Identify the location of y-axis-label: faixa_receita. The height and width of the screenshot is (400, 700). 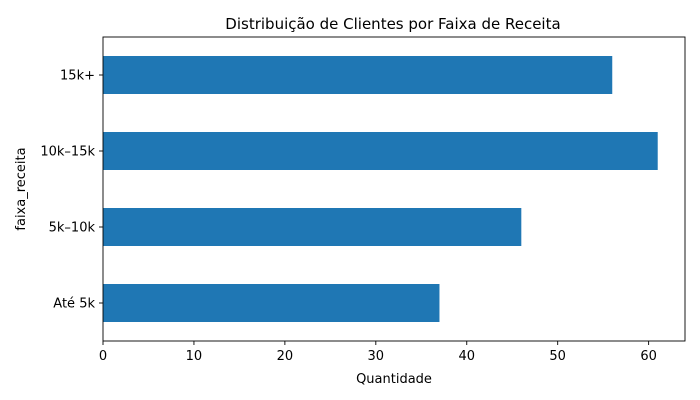
(21, 188).